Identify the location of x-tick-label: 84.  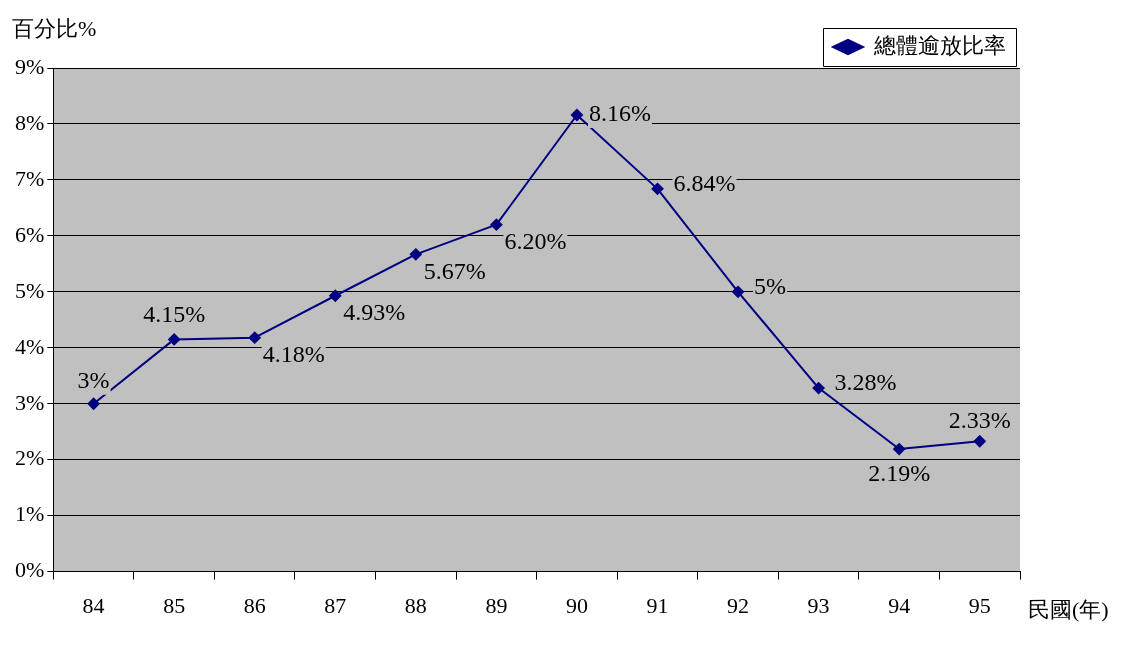
(93, 605).